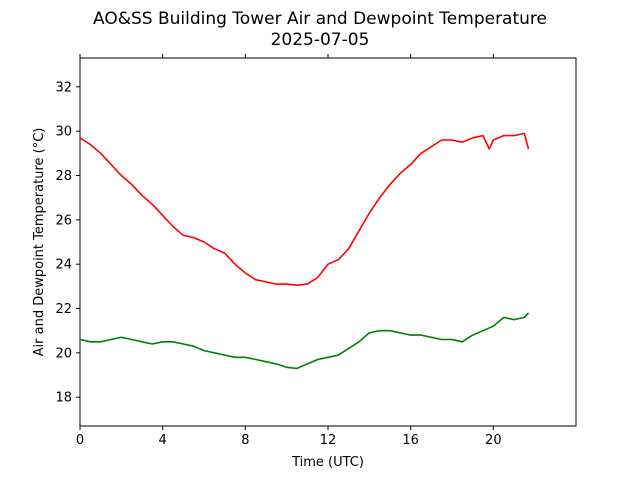 Image resolution: width=640 pixels, height=480 pixels. I want to click on y-tick-label: 18, so click(63, 398).